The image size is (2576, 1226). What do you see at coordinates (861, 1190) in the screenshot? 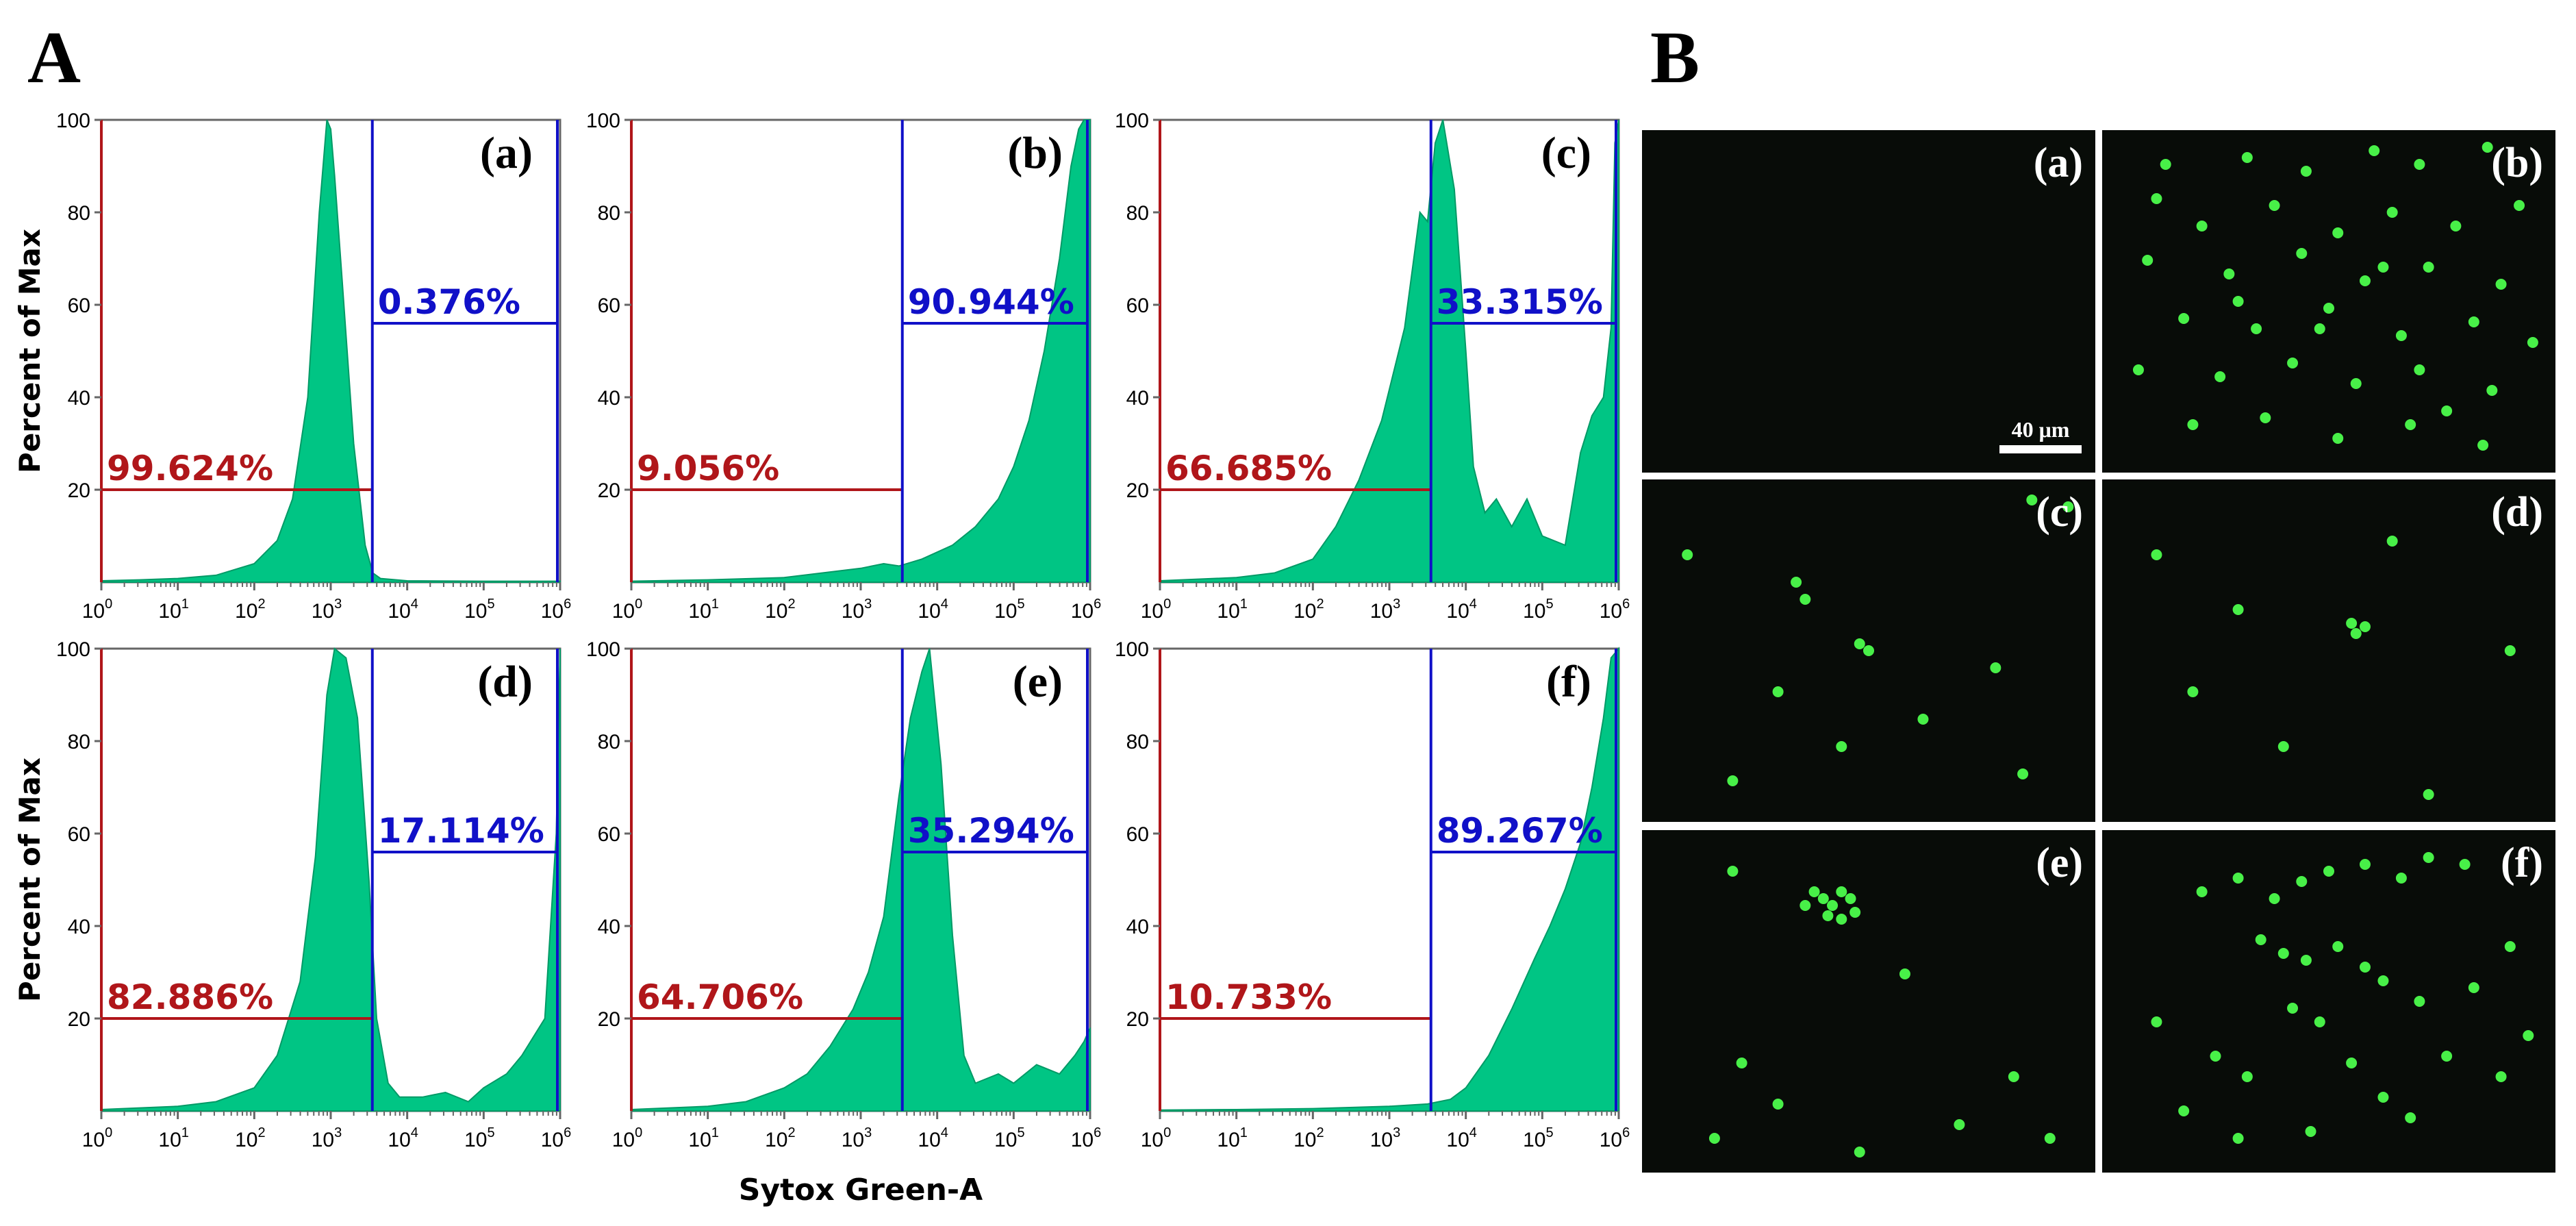
I see `x-axis-title: Sytox Green-A` at bounding box center [861, 1190].